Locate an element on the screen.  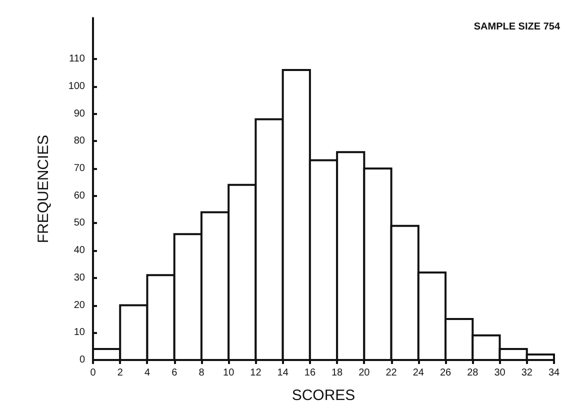
y-tick-label: 10 is located at coordinates (80, 332).